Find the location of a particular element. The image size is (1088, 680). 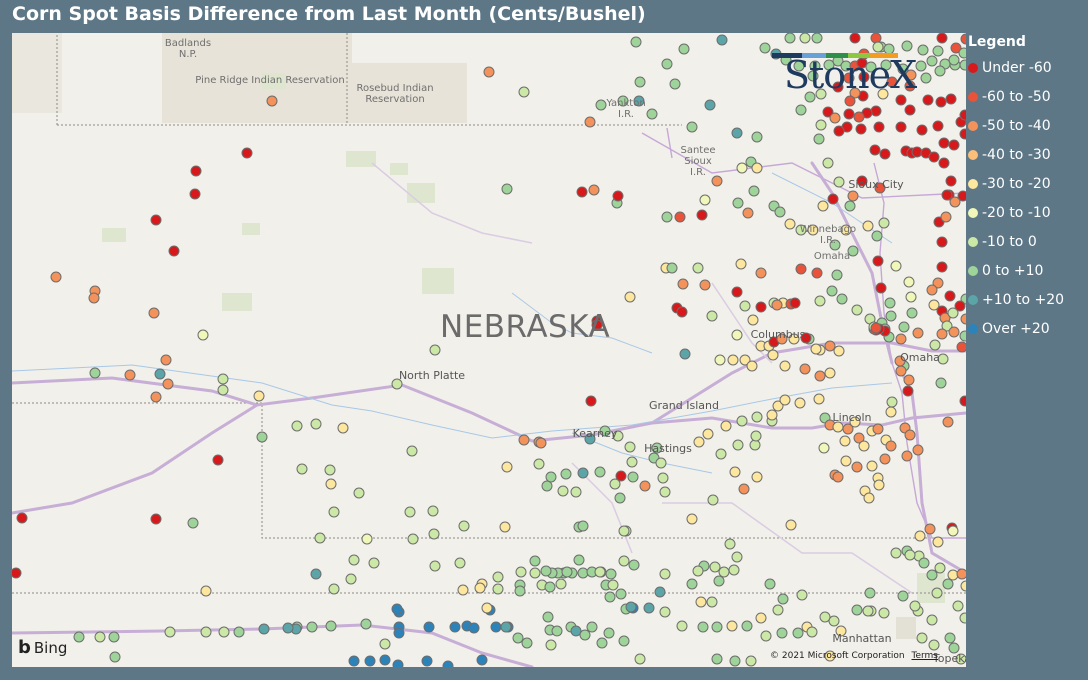

bing-badge: b Bing is located at coordinates (42, 647).